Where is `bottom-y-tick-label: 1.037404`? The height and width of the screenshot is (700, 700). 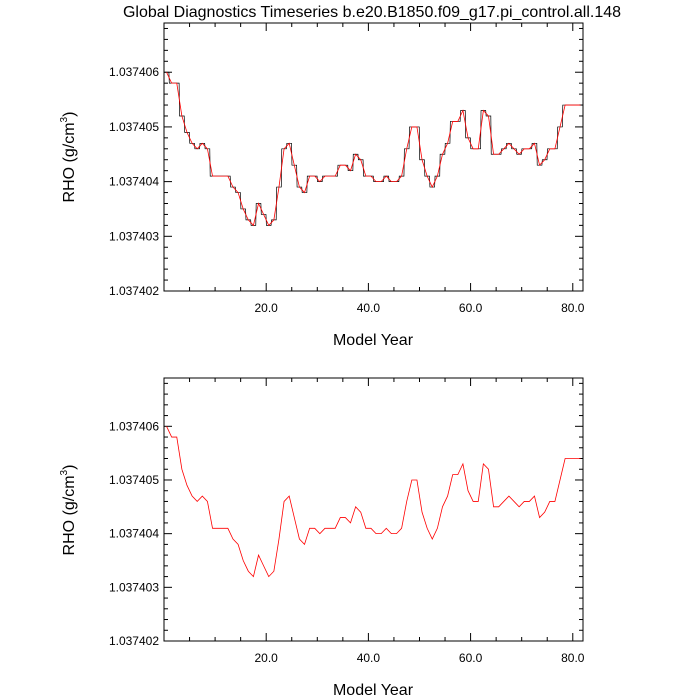 bottom-y-tick-label: 1.037404 is located at coordinates (134, 534).